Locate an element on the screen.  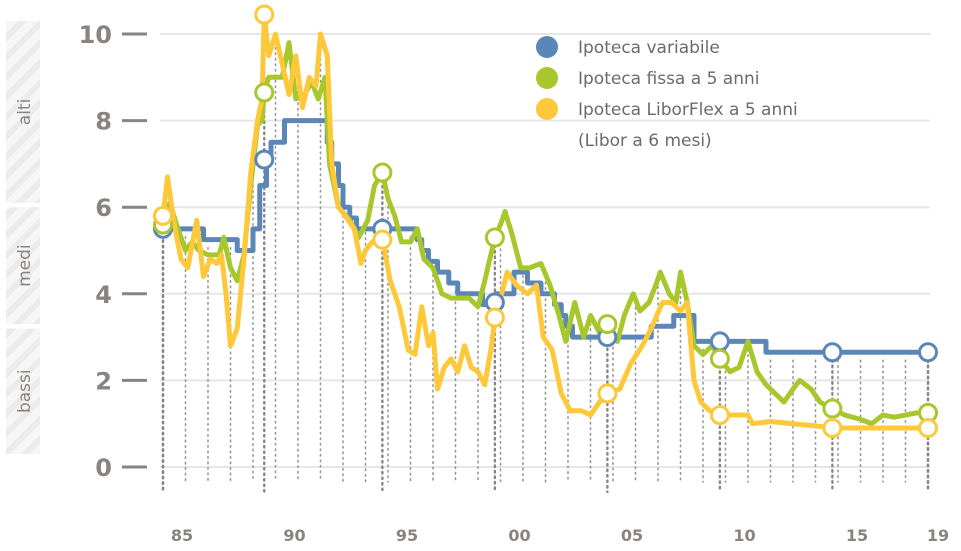
band-alti is located at coordinates (23, 112).